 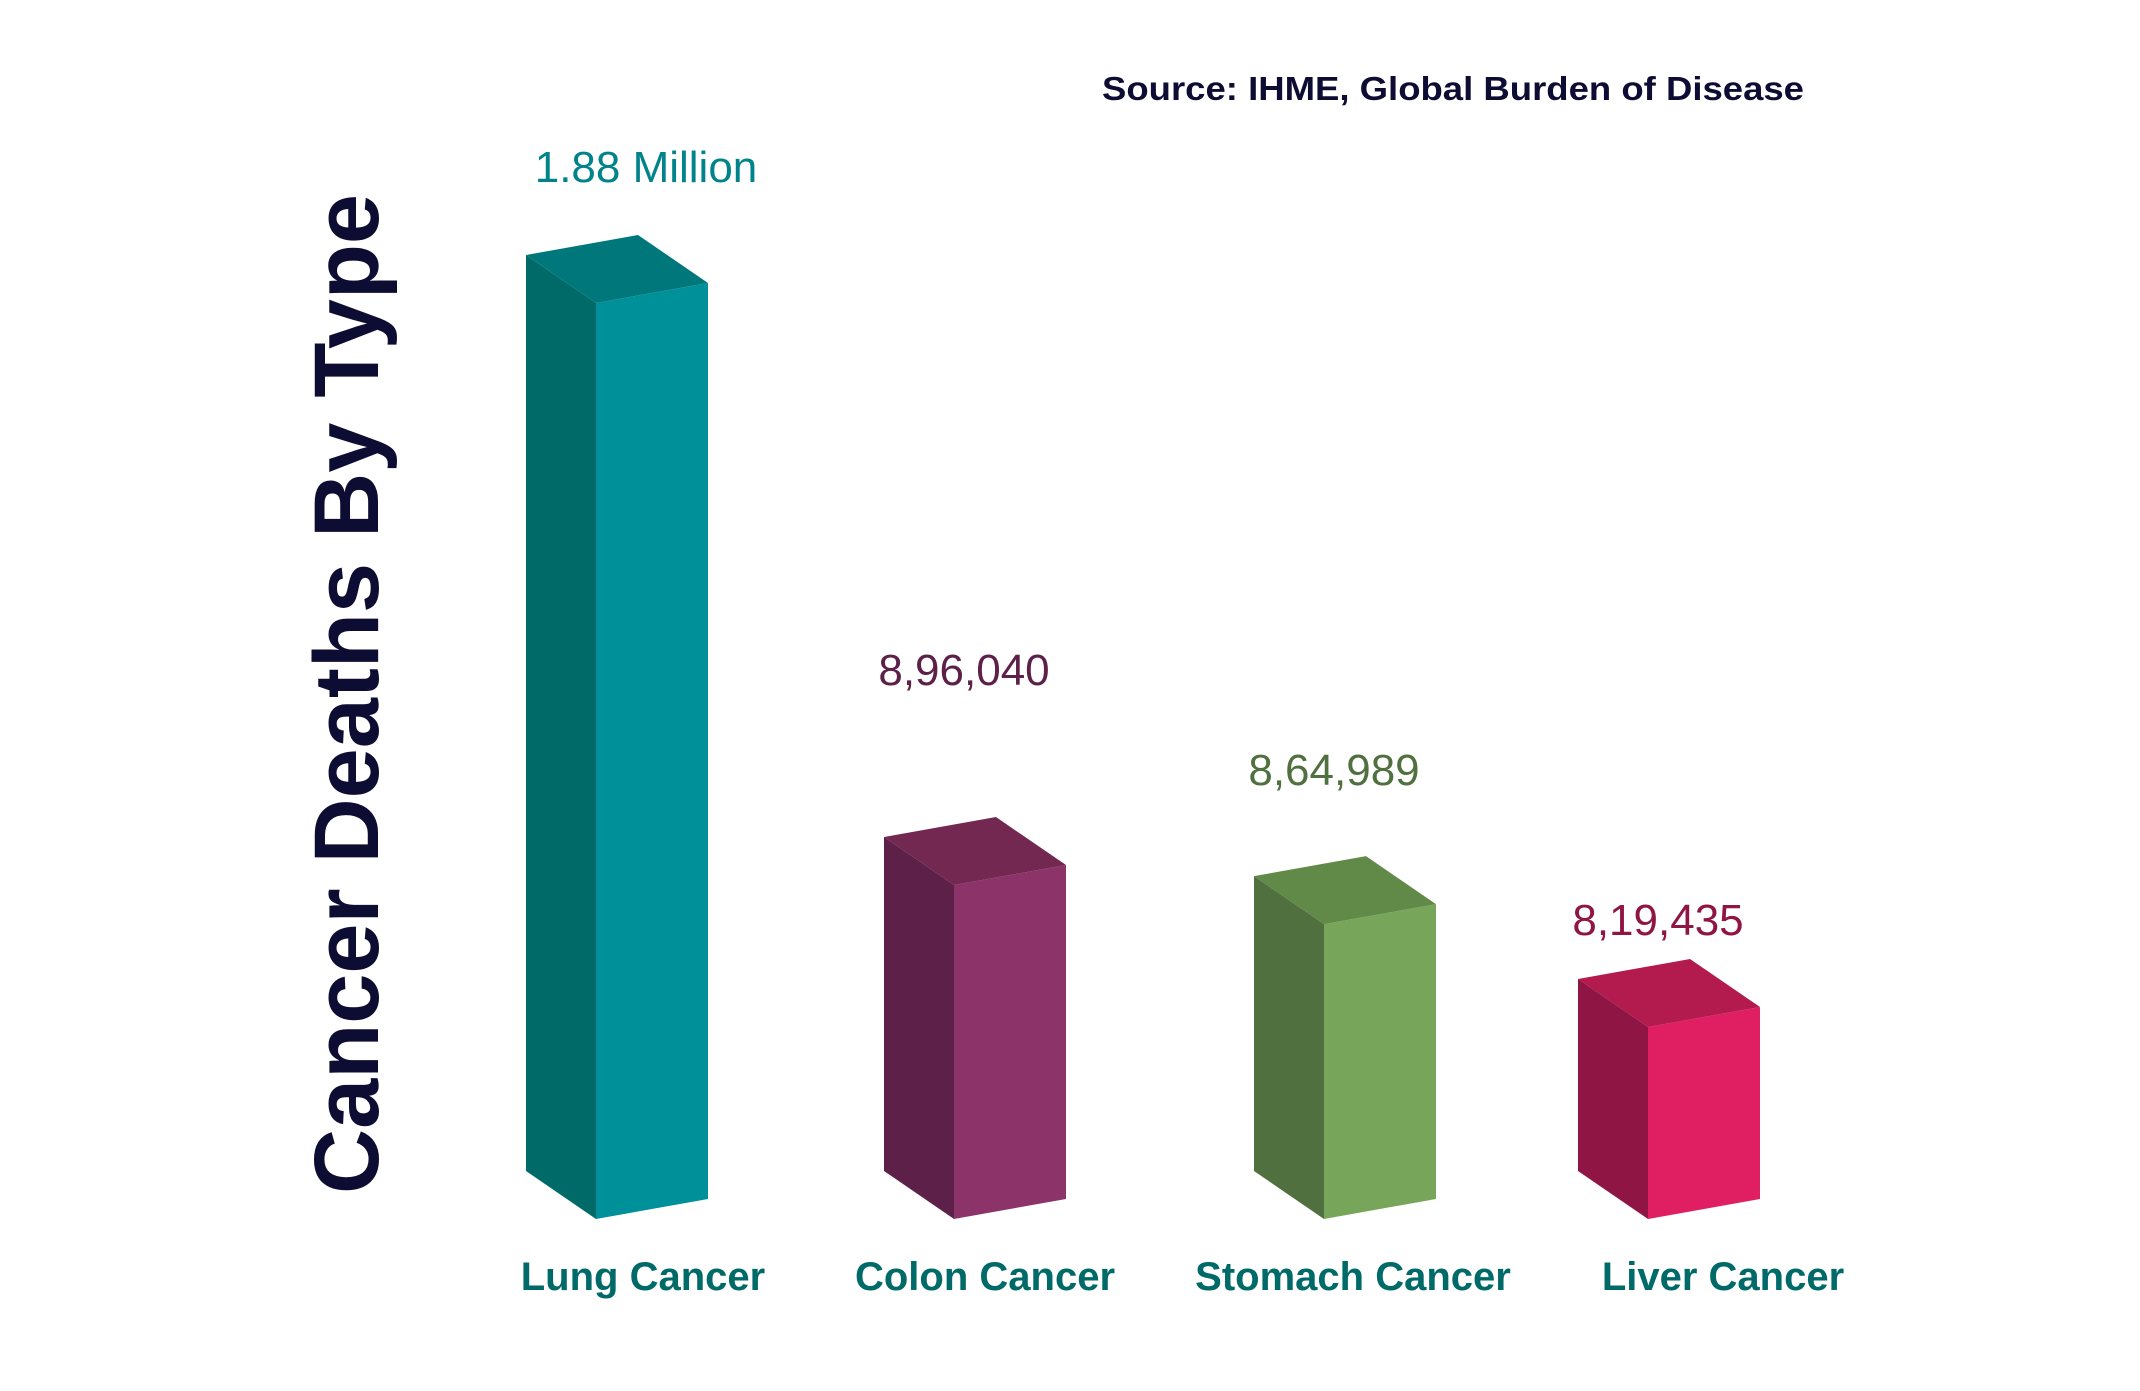 What do you see at coordinates (985, 1277) in the screenshot?
I see `category-label: Colon Cancer` at bounding box center [985, 1277].